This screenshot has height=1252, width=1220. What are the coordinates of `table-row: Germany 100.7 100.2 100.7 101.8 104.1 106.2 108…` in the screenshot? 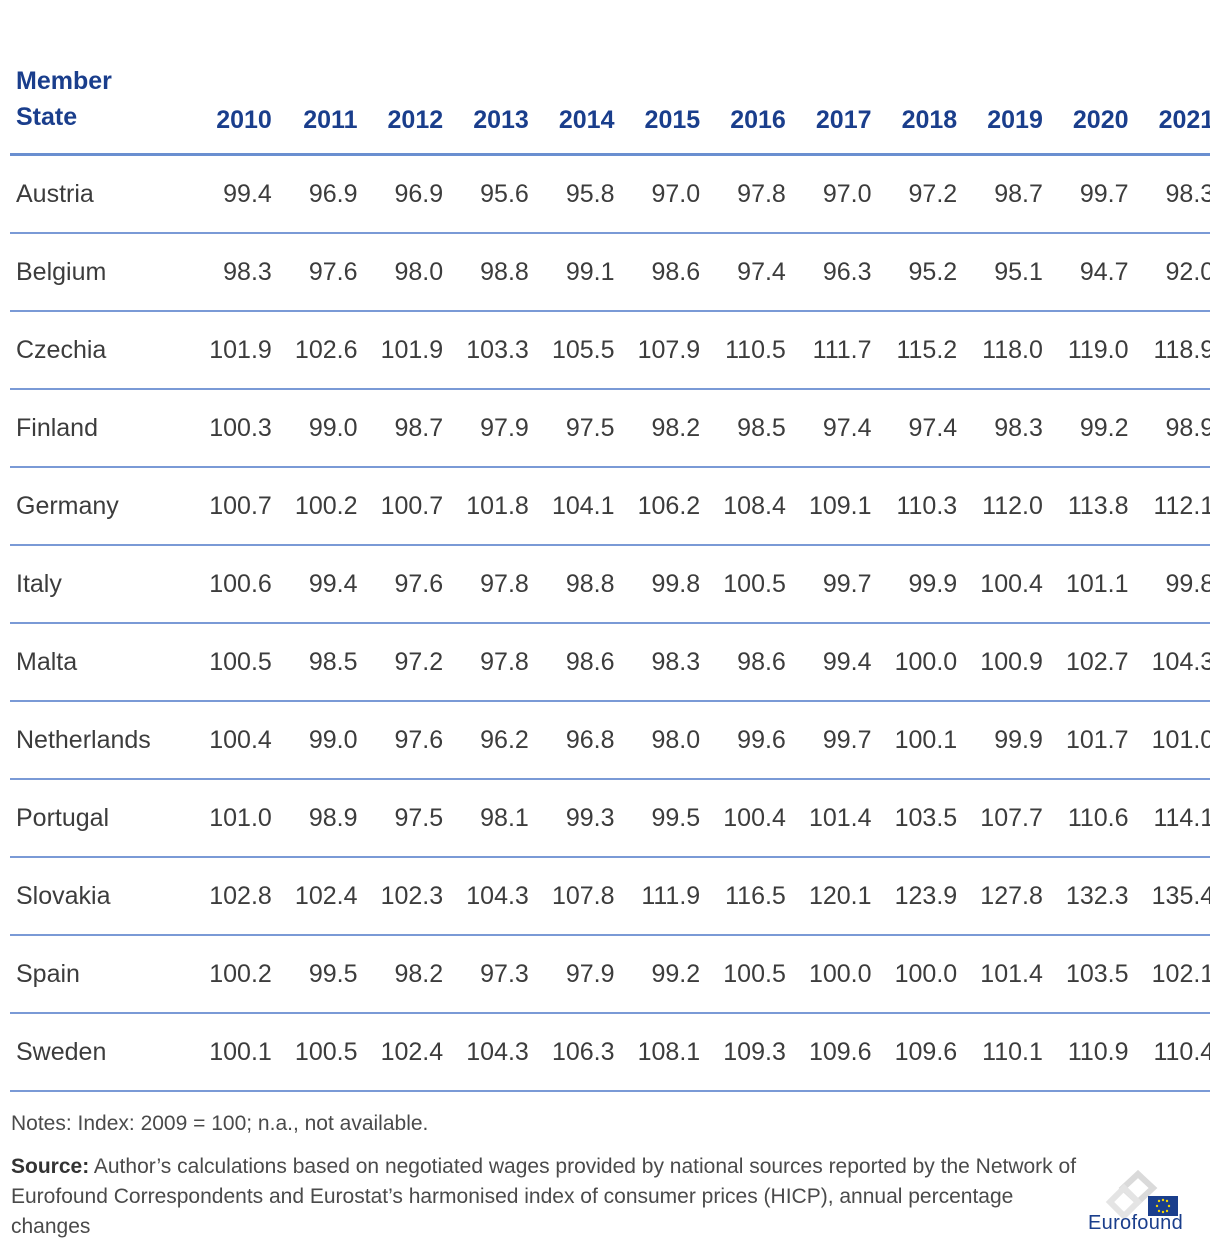 It's located at (610, 506).